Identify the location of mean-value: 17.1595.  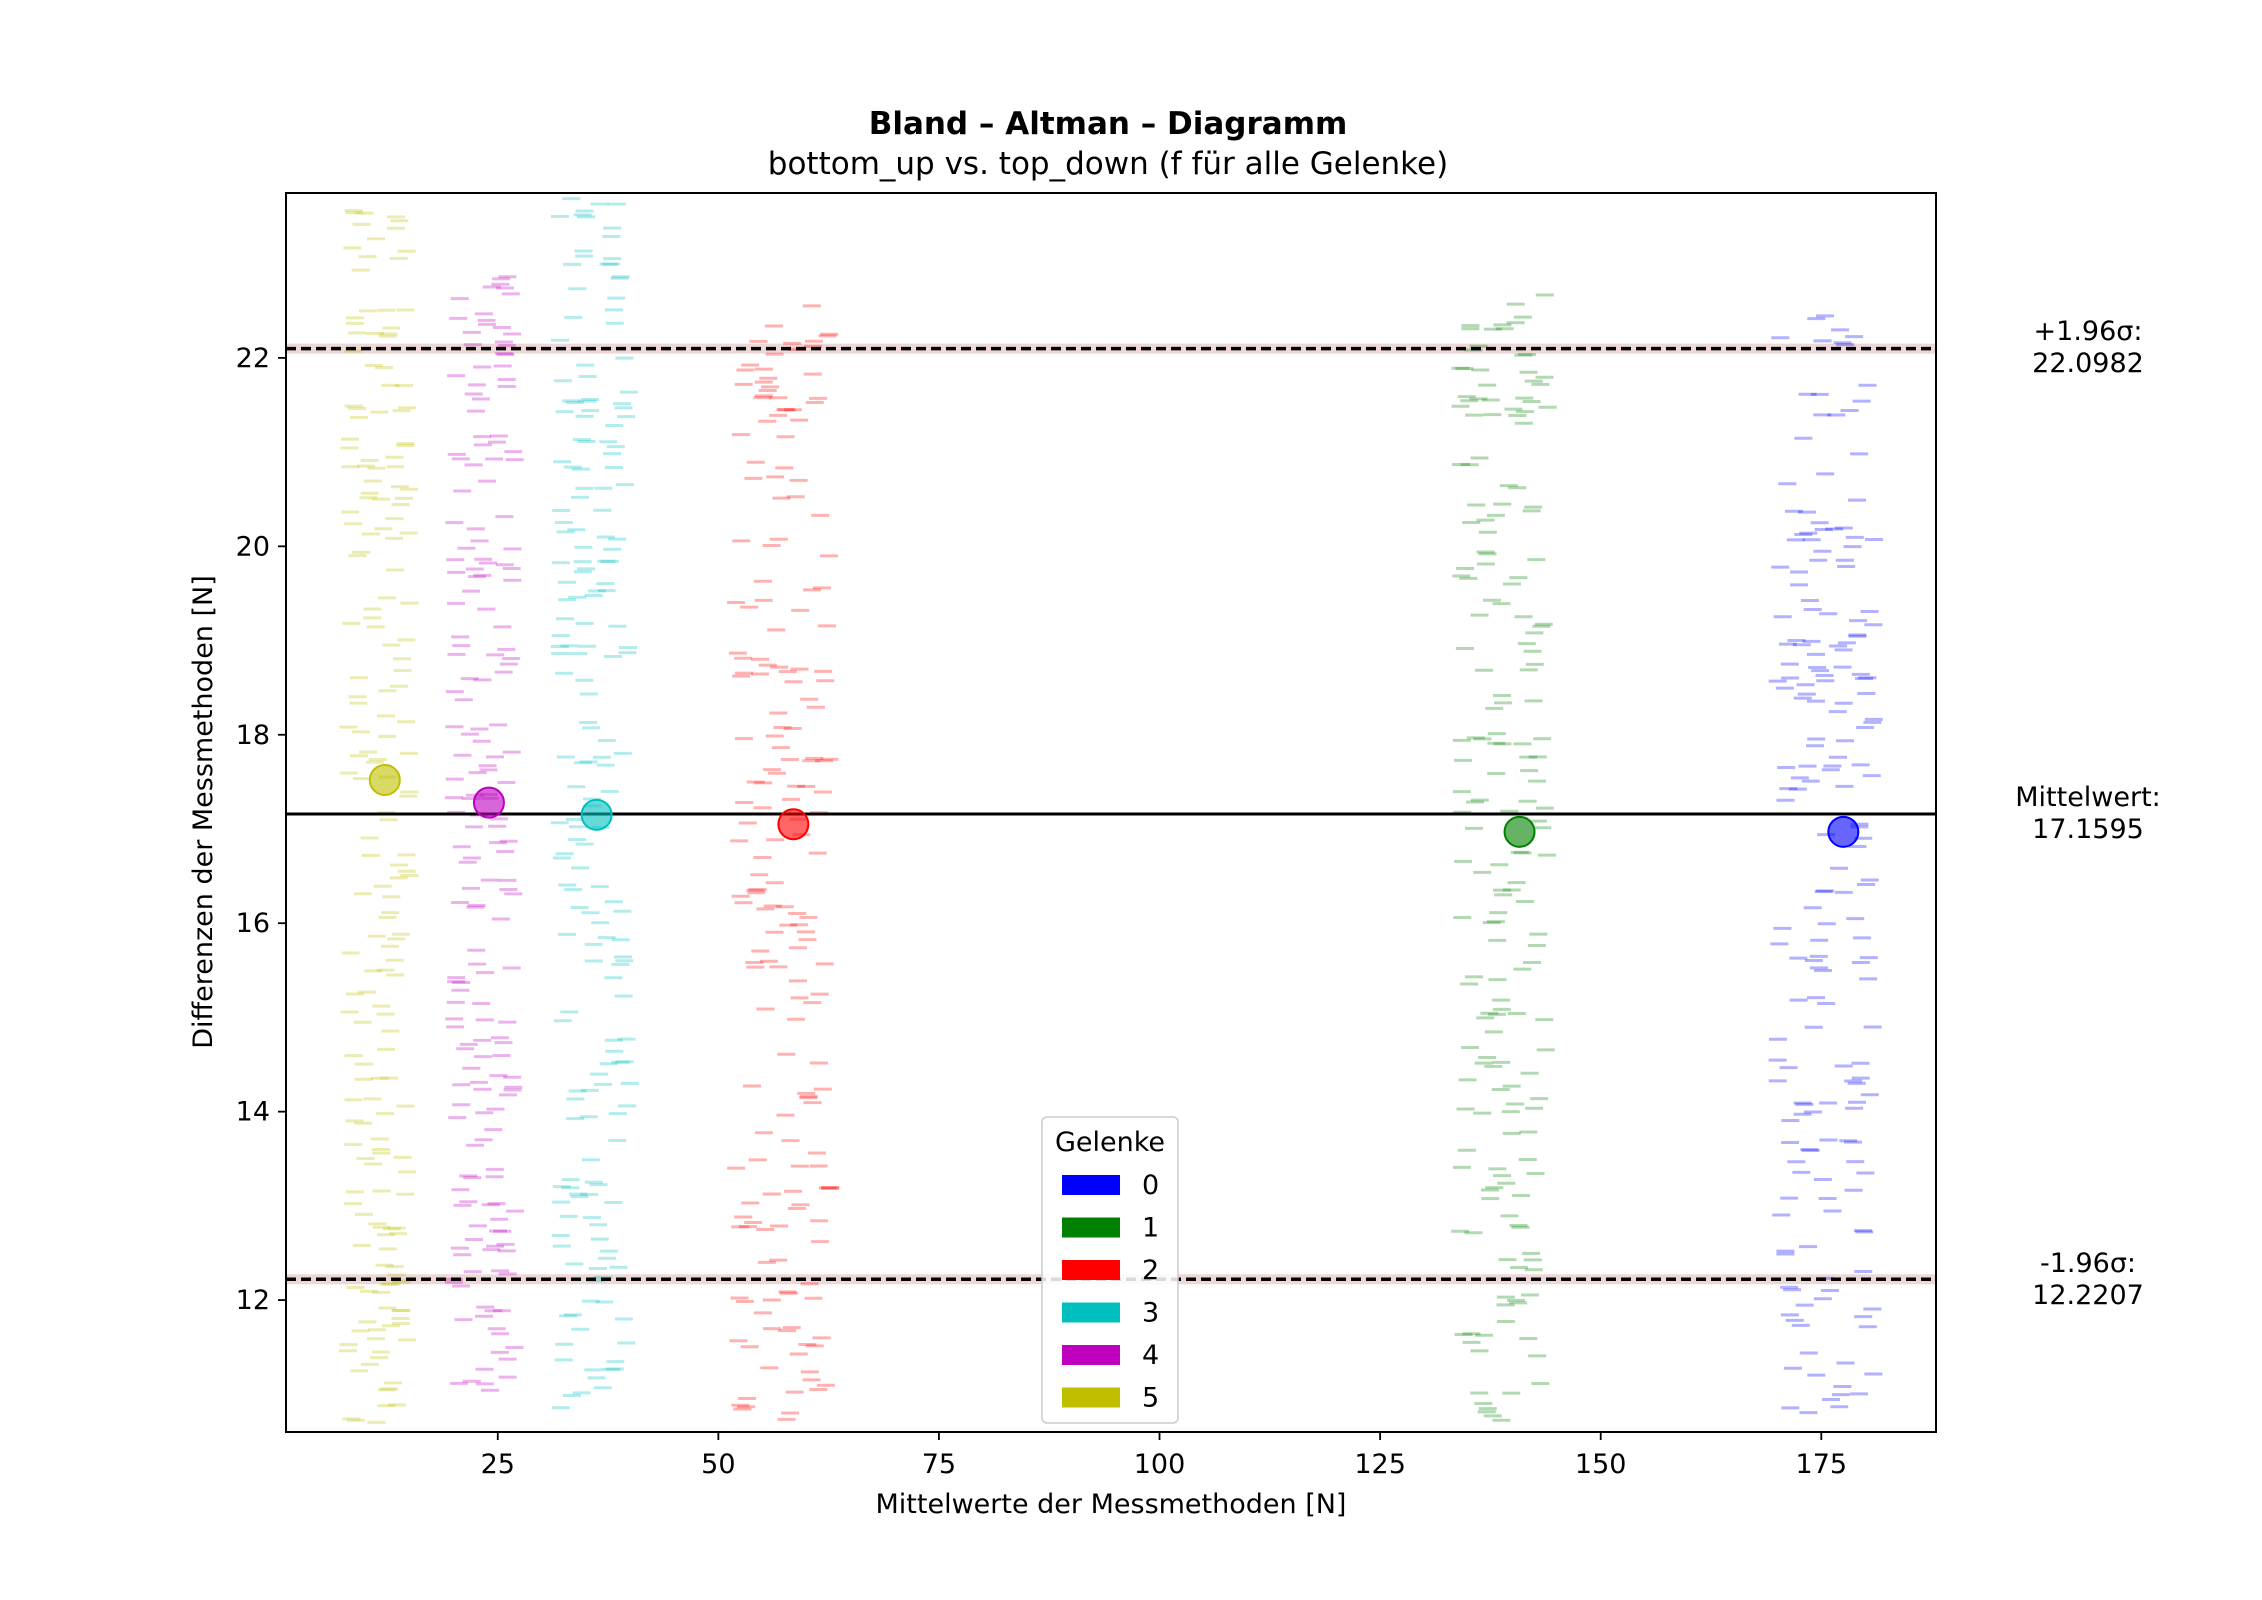
(2088, 829).